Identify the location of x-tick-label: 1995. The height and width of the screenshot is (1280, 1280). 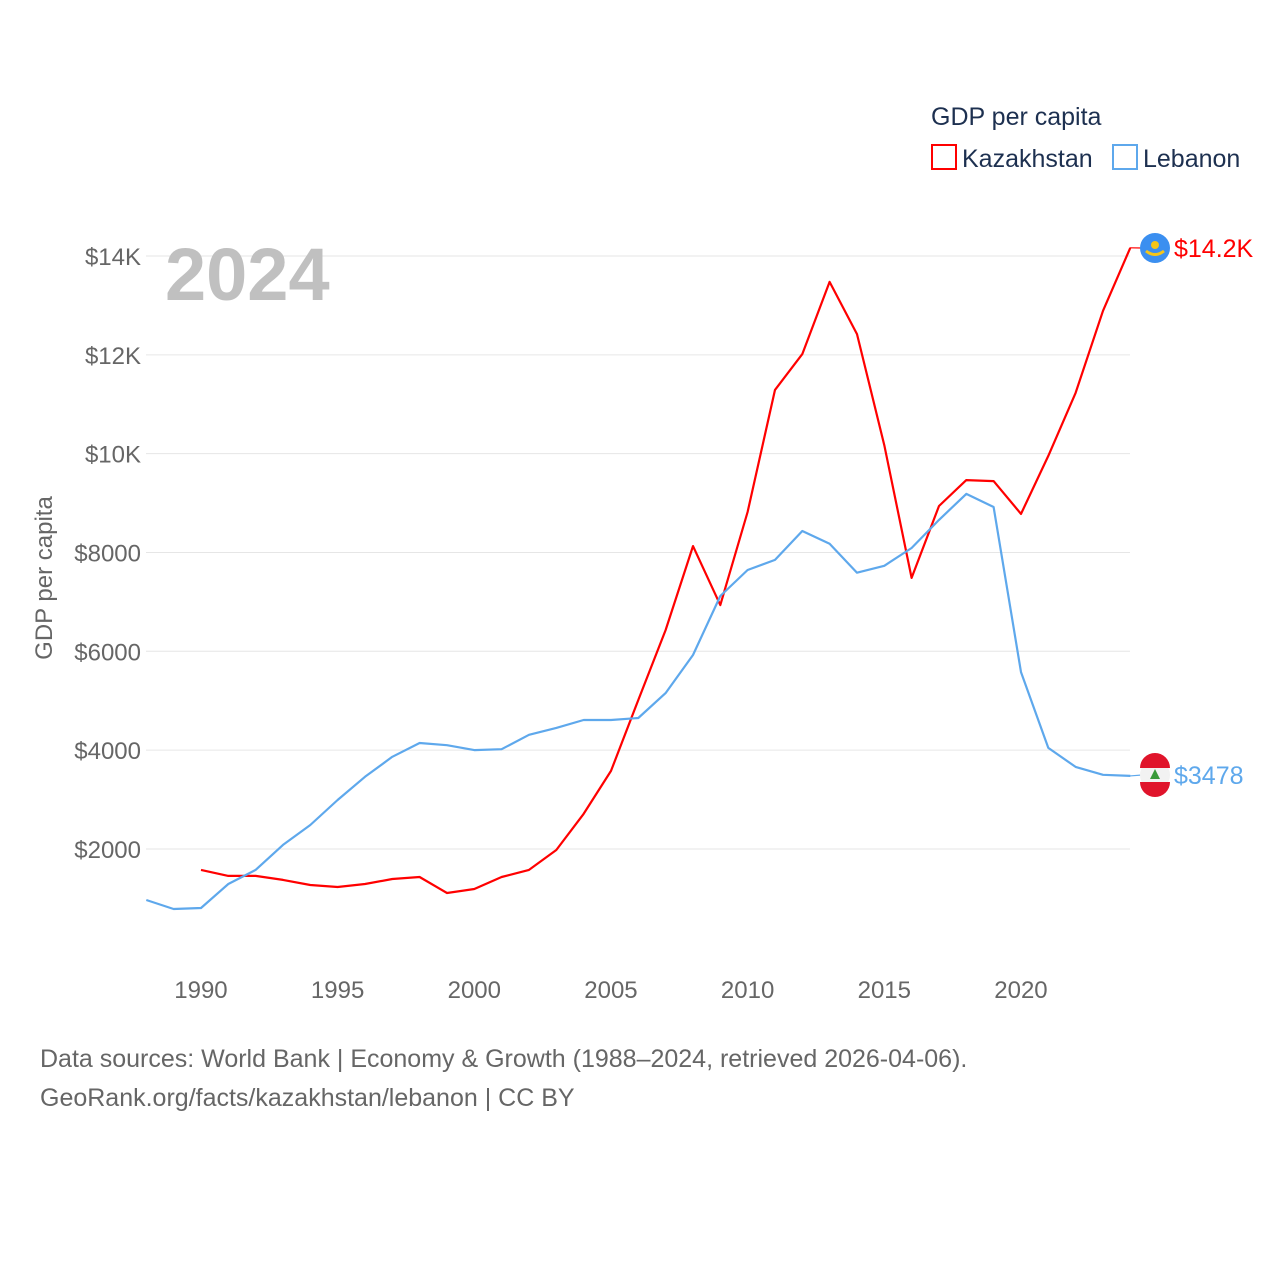
(337, 990).